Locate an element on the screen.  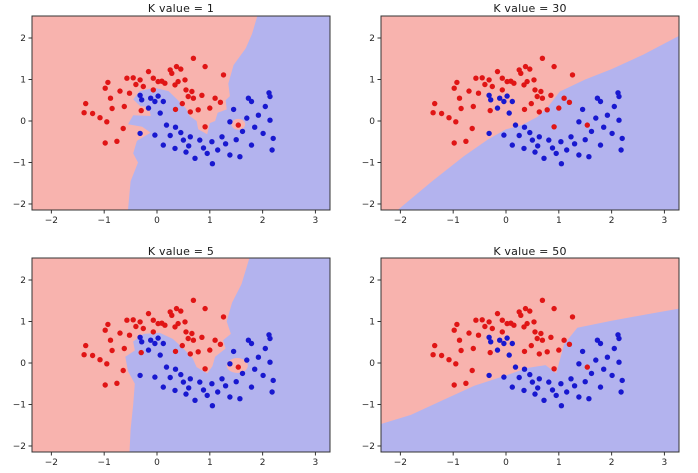
subplot-k30-title: K value = 30 is located at coordinates (530, 8).